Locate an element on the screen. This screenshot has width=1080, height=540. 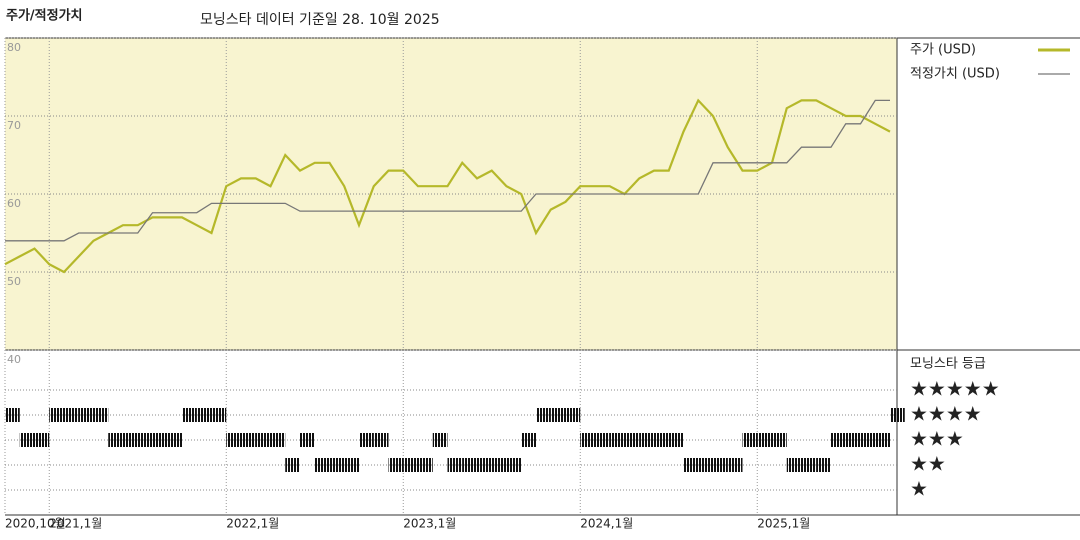
rating-label: ★★ is located at coordinates (928, 464).